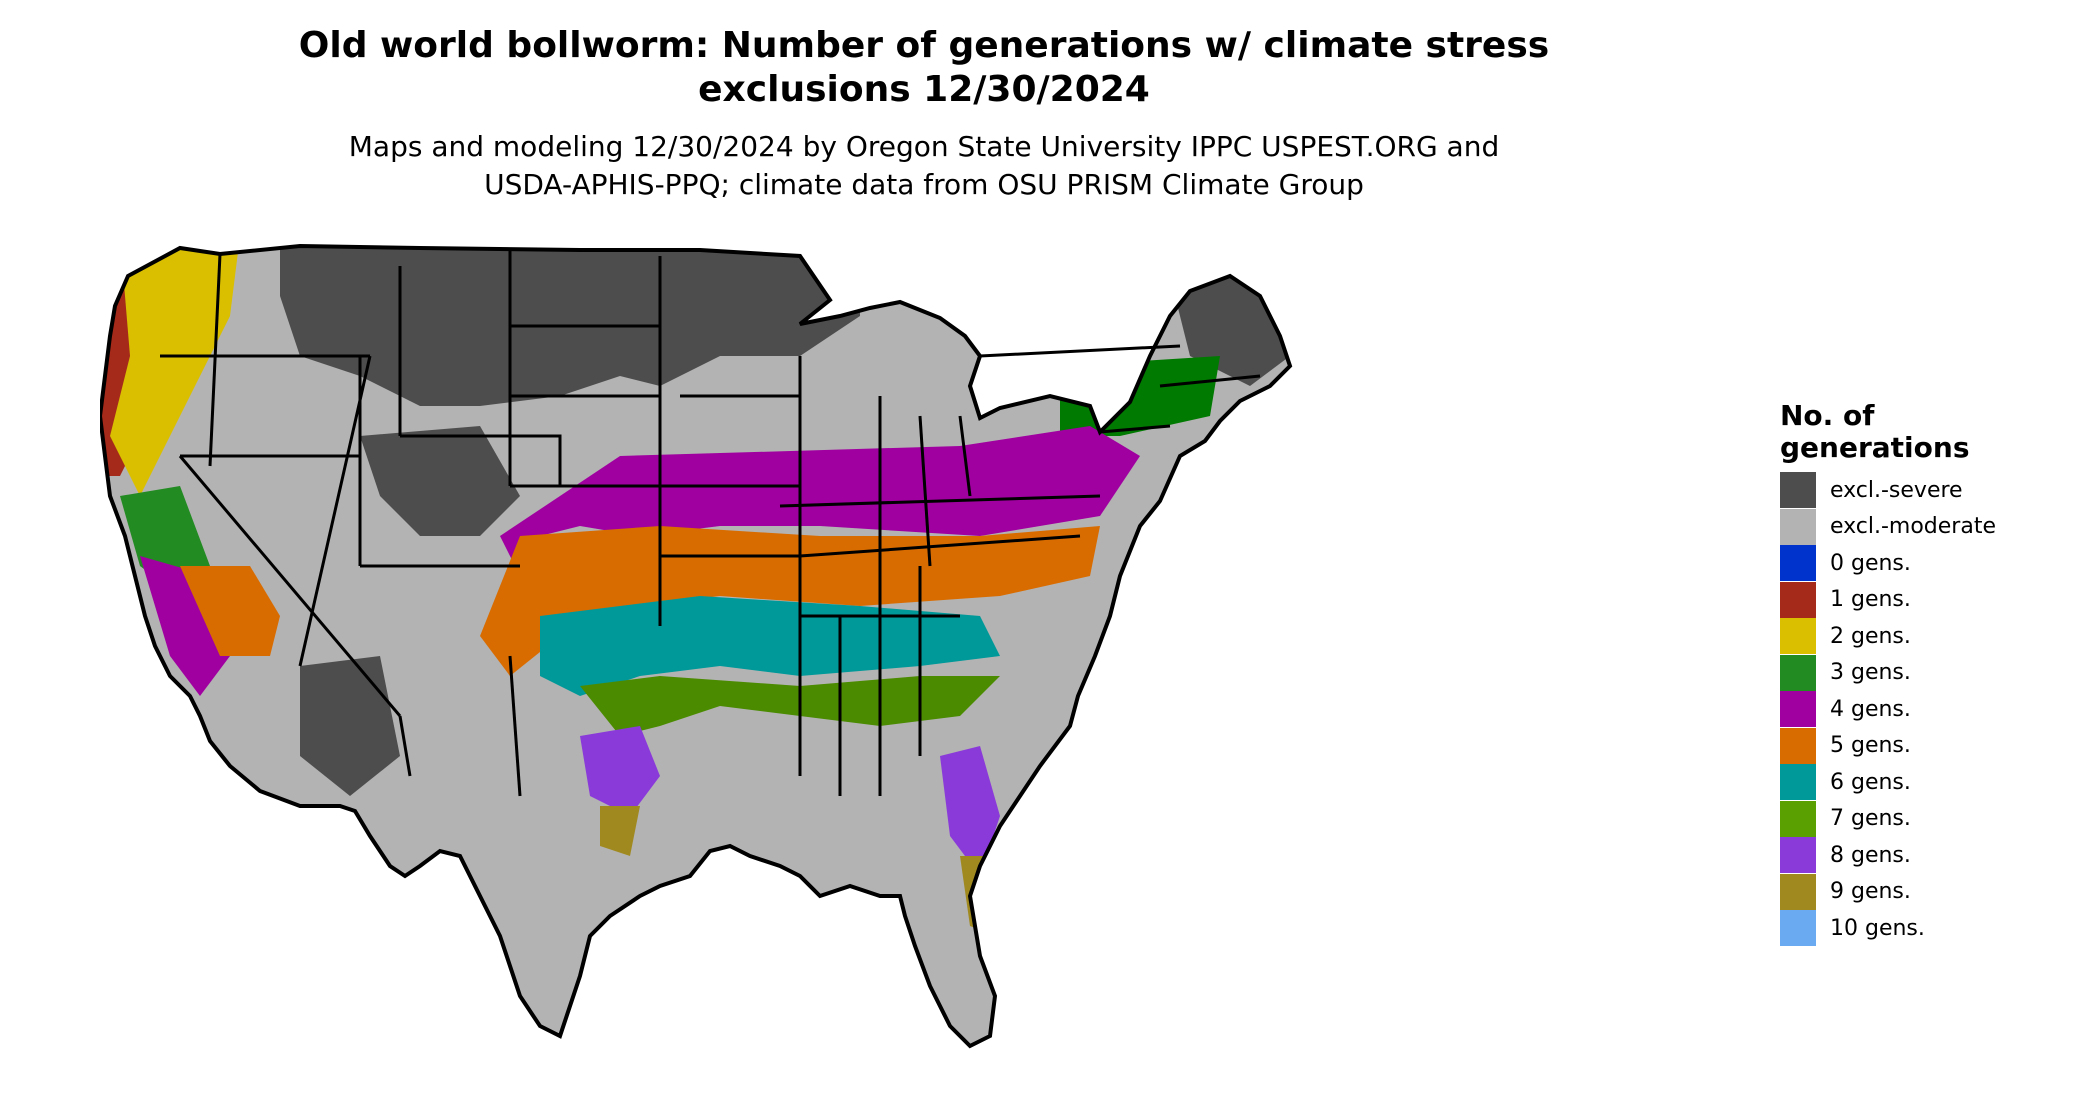 The image size is (2100, 1116). I want to click on legend-title-line-2: generations, so click(1875, 447).